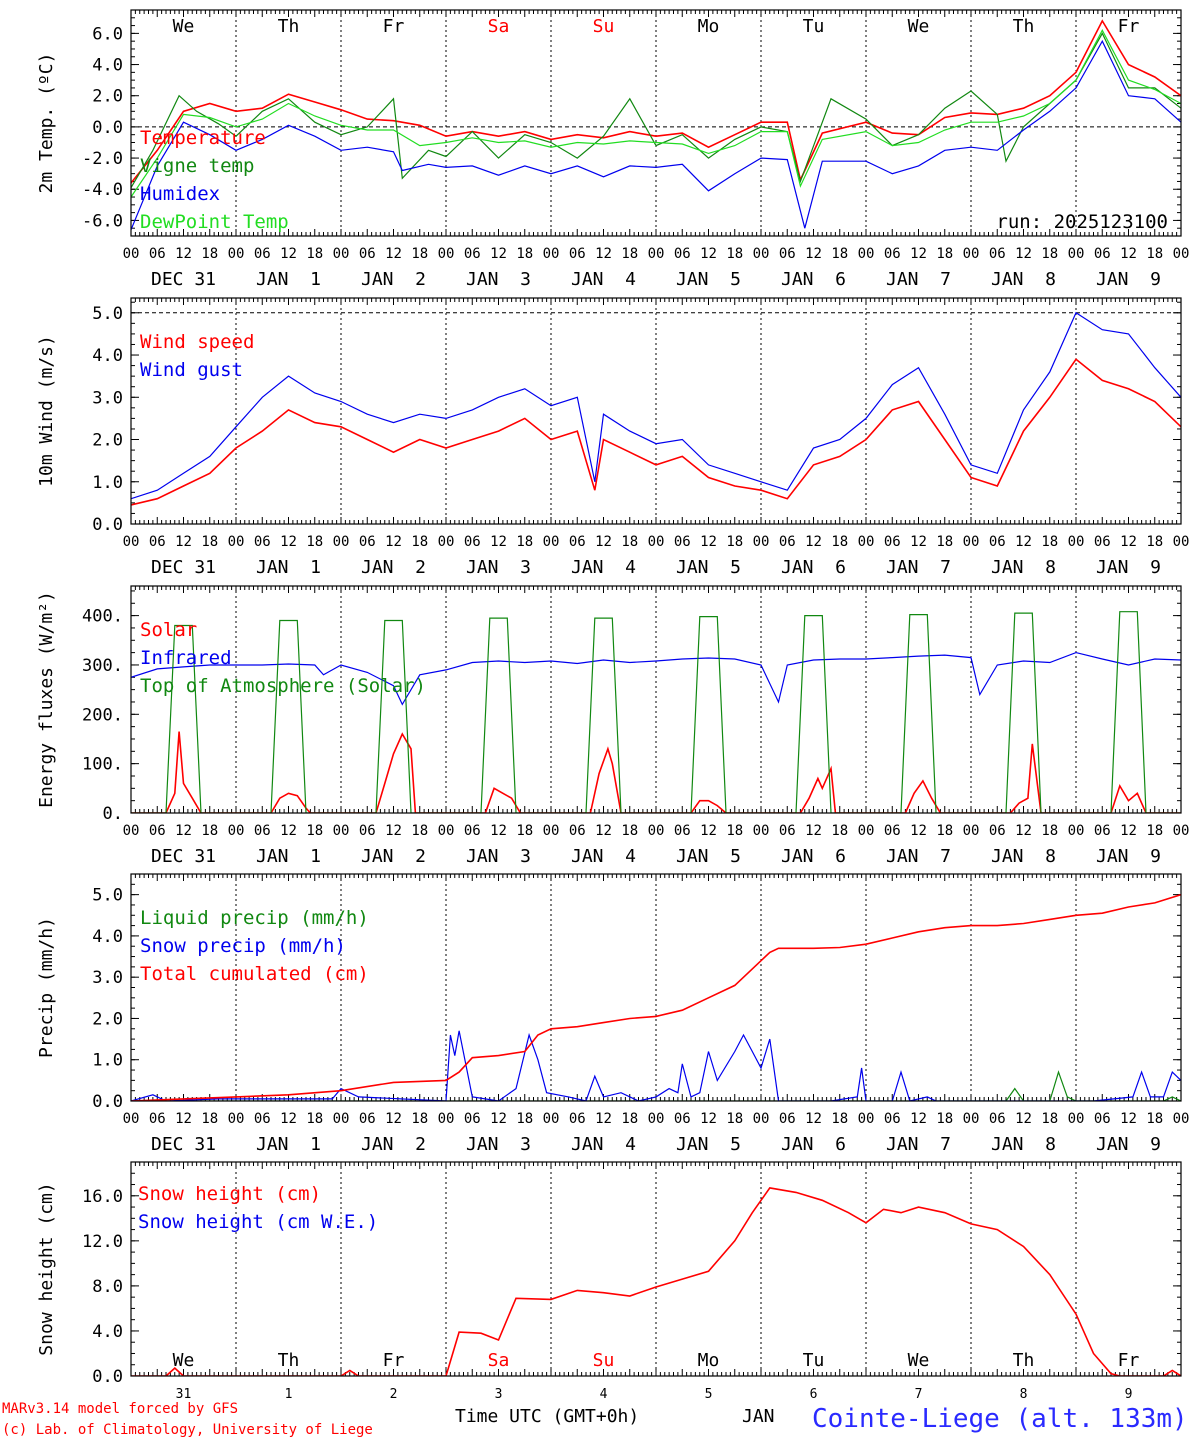  I want to click on legend-entry: DewPoint Temp, so click(214, 222).